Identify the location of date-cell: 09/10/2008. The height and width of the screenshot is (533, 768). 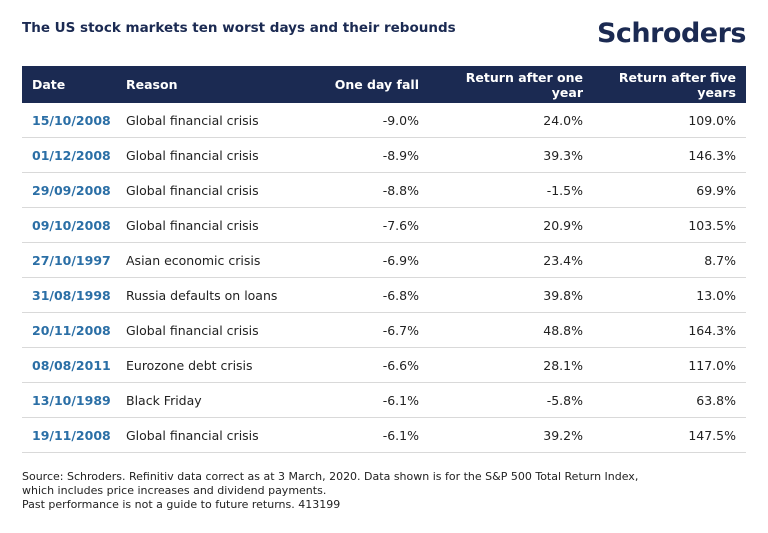
(69, 225).